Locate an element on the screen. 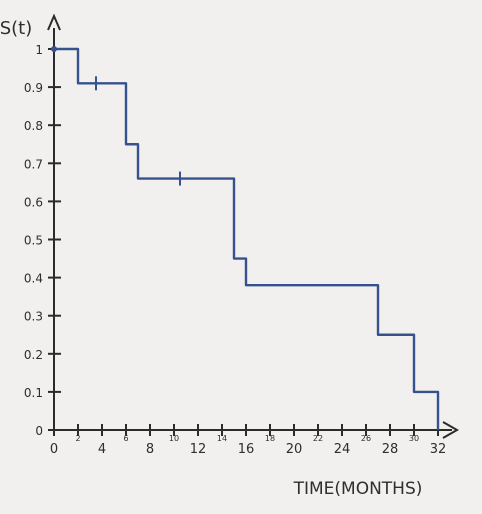  y-axis-arrow is located at coordinates (54, 22).